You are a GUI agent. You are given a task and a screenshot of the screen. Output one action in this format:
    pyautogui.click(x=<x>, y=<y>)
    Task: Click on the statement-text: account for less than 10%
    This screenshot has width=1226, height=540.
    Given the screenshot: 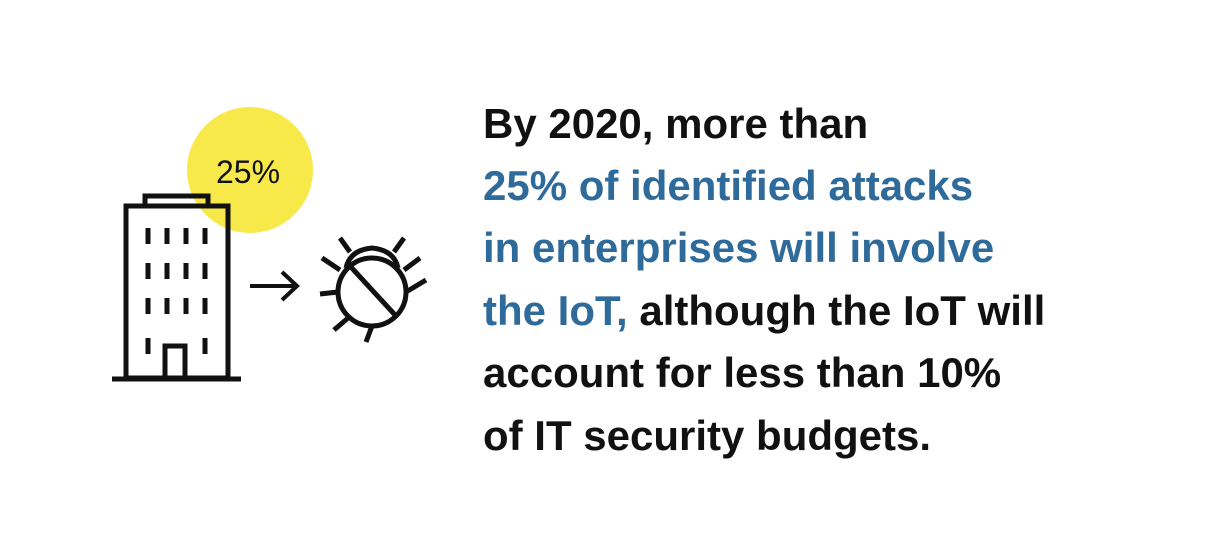 What is the action you would take?
    pyautogui.click(x=742, y=372)
    